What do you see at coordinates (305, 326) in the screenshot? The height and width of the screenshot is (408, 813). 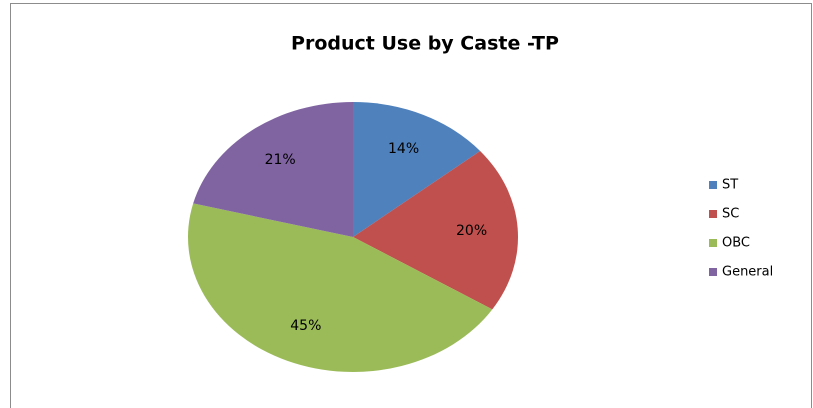 I see `data-label: 45%` at bounding box center [305, 326].